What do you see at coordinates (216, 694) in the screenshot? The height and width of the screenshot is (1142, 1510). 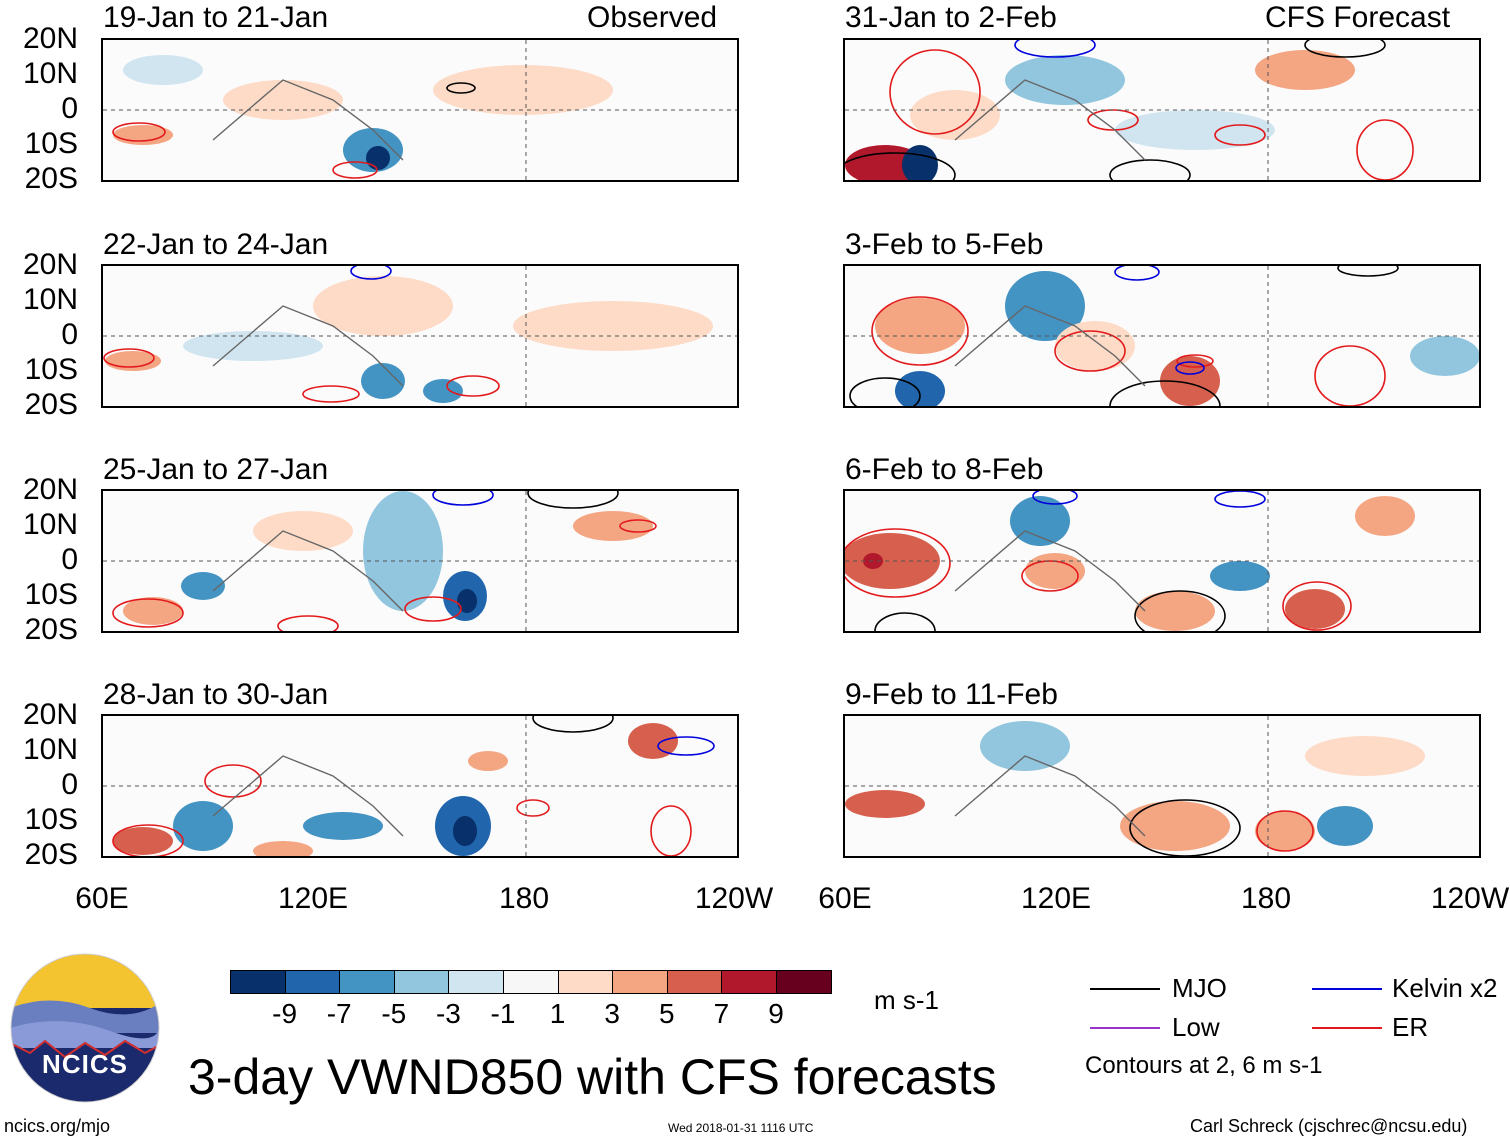 I see `panel-title-period: 28-Jan to 30-Jan` at bounding box center [216, 694].